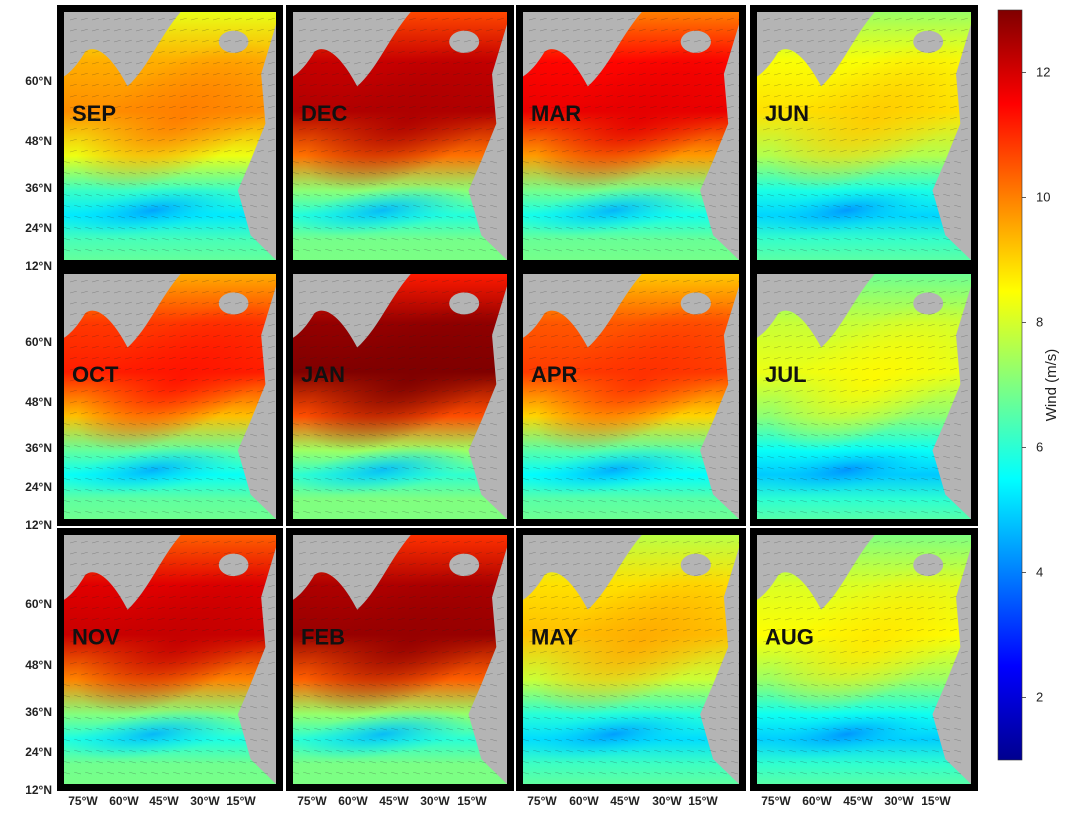 The width and height of the screenshot is (1066, 816). Describe the element at coordinates (554, 637) in the screenshot. I see `month-label-may: MAY` at that location.